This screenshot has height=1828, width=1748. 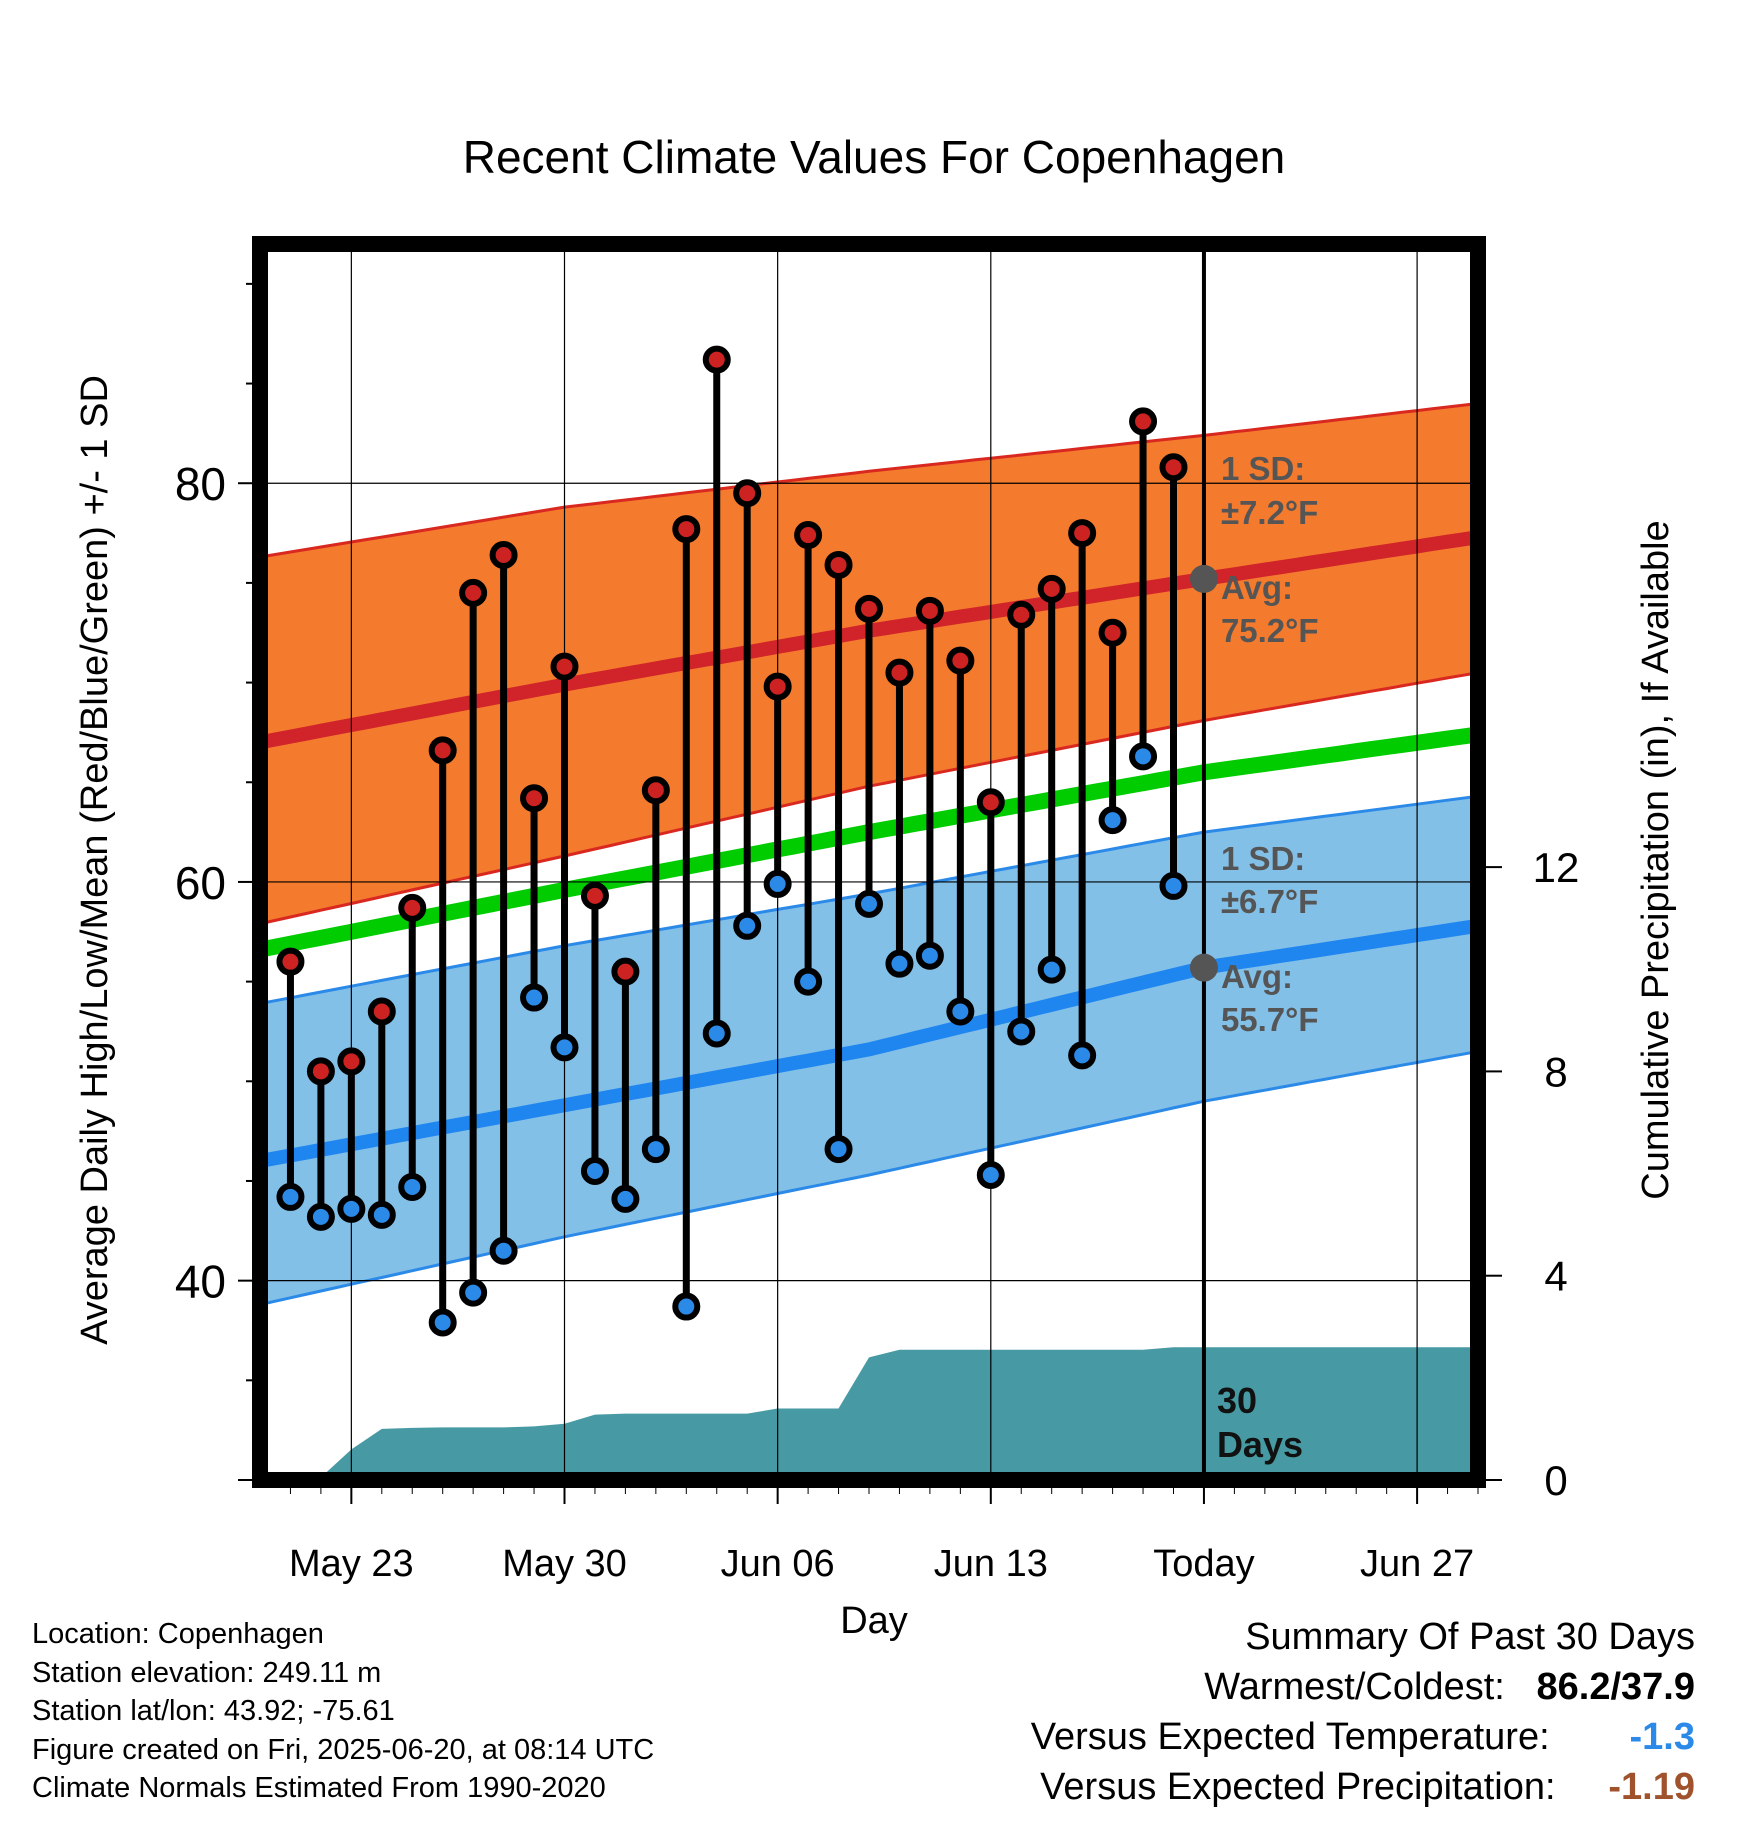 I want to click on high-sd-band-upper-edge, so click(x=869, y=480).